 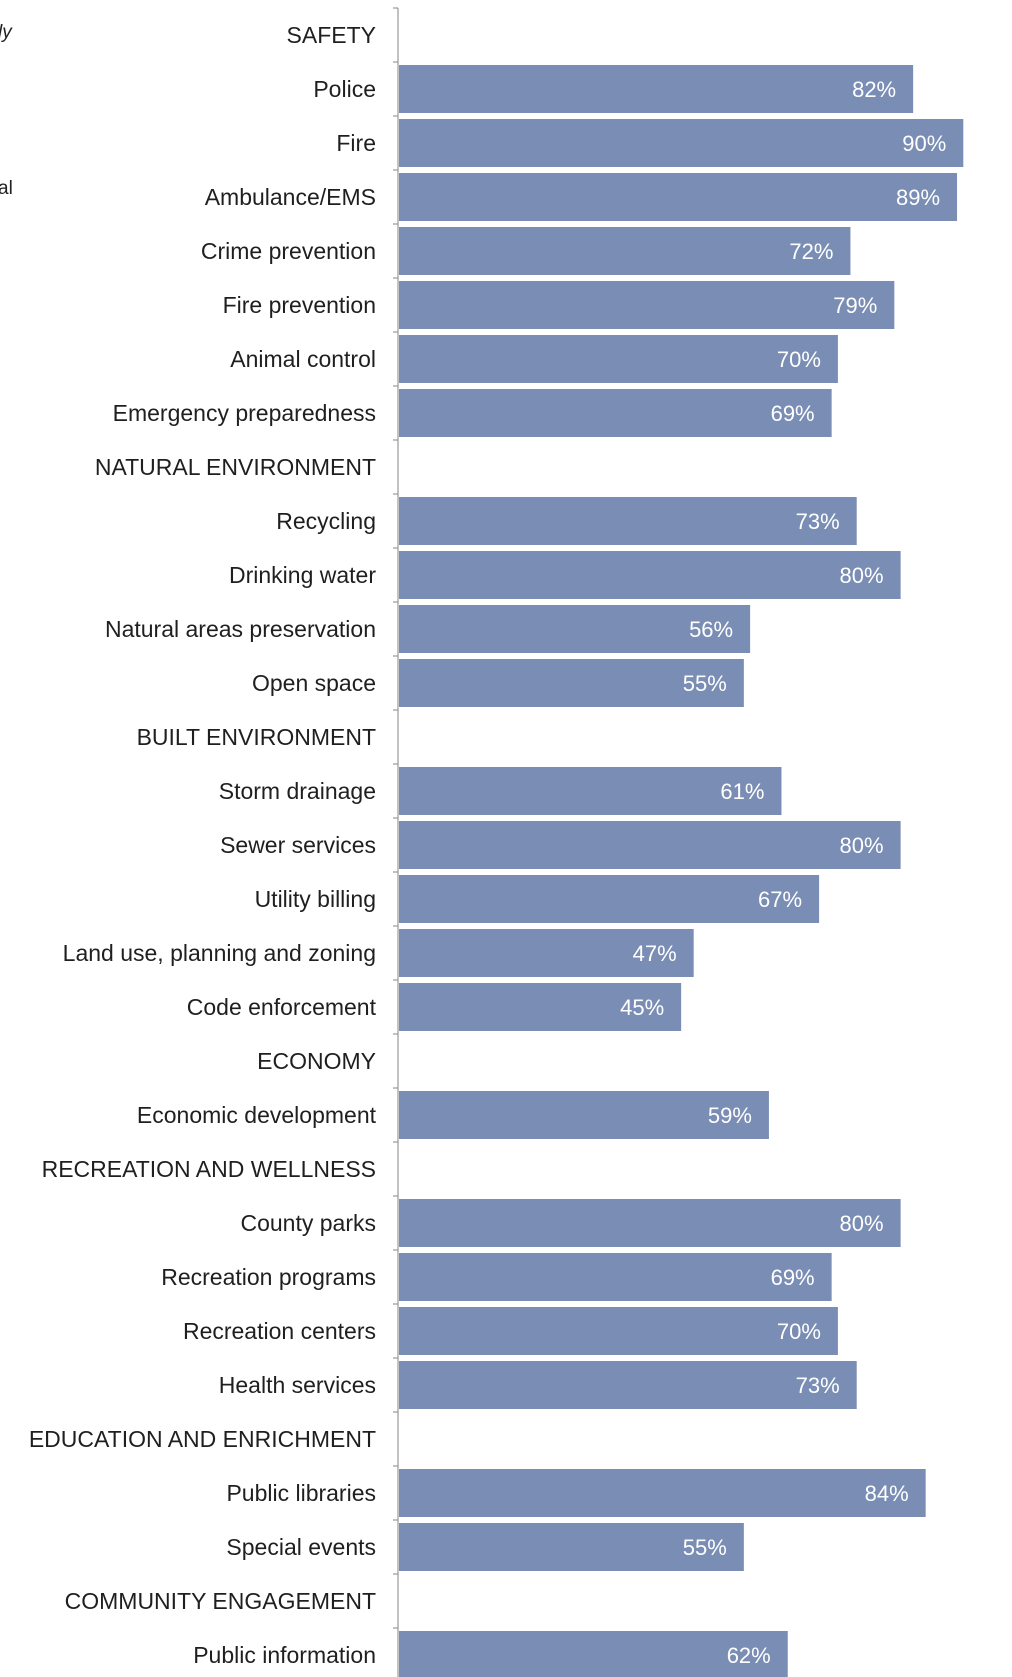 I want to click on bar-value-label: 45%, so click(x=642, y=1007).